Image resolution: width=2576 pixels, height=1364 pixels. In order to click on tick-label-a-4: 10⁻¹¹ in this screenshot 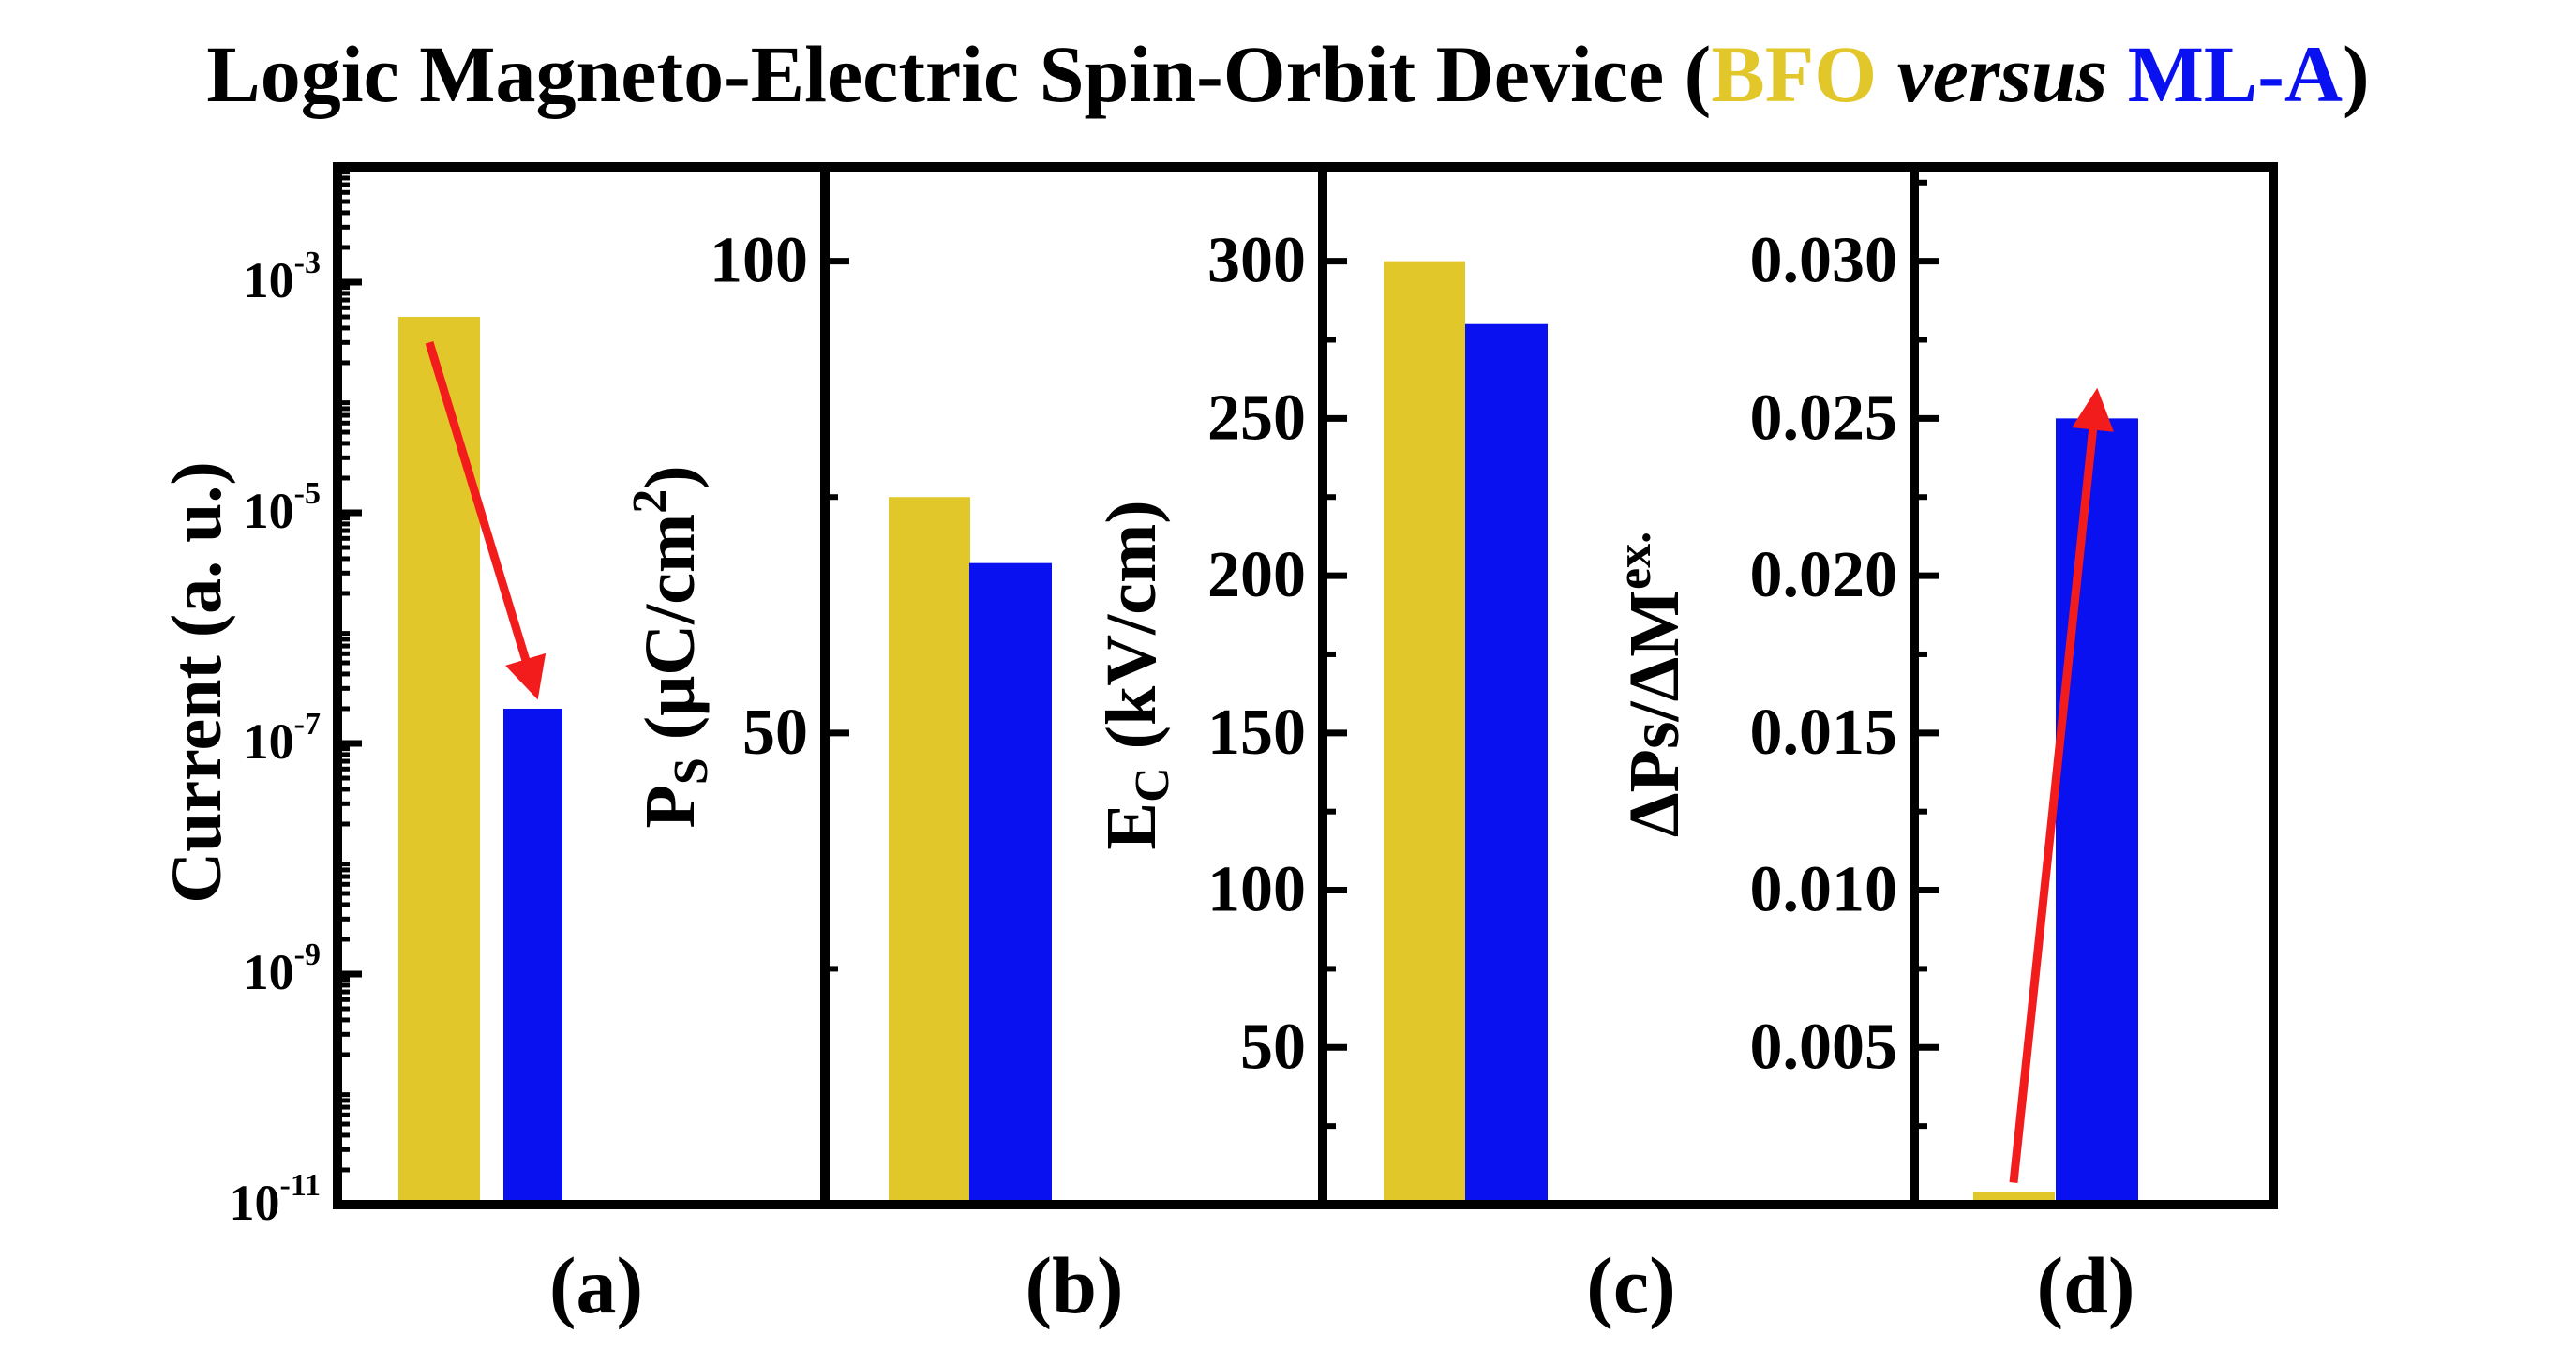, I will do `click(276, 1199)`.